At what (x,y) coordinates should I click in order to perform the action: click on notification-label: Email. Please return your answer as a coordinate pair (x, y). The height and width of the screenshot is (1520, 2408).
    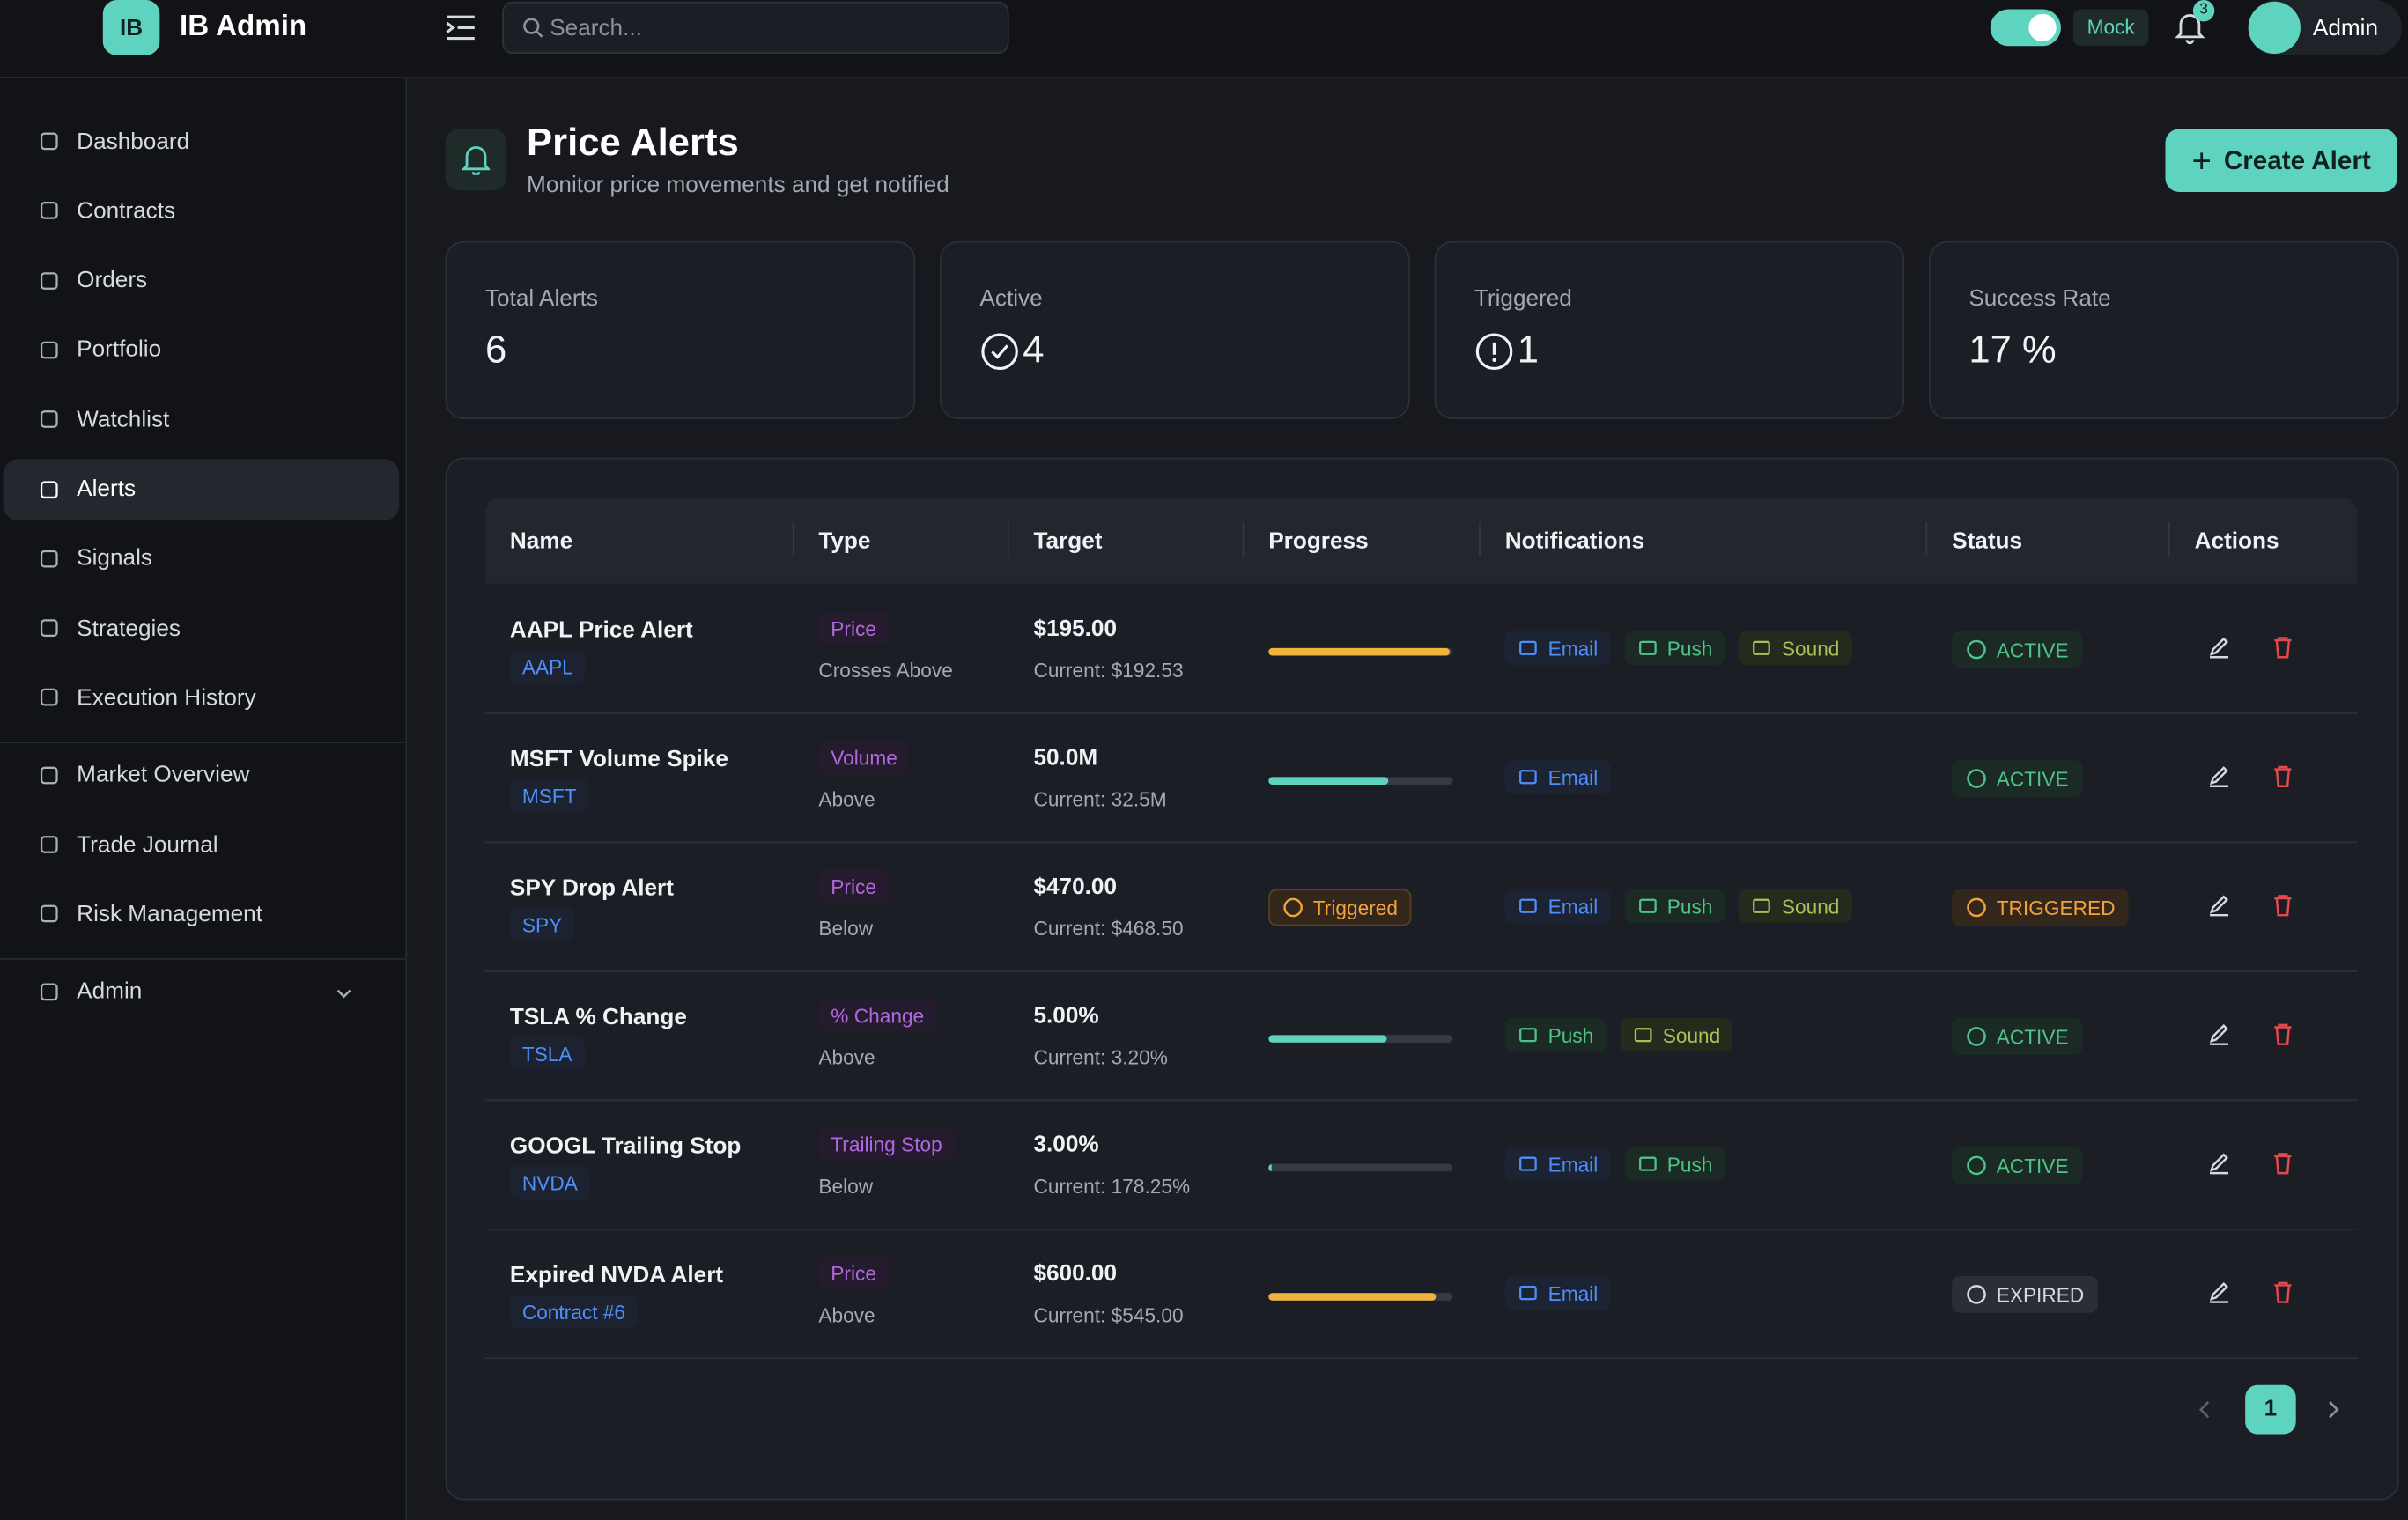
    Looking at the image, I should click on (1573, 1293).